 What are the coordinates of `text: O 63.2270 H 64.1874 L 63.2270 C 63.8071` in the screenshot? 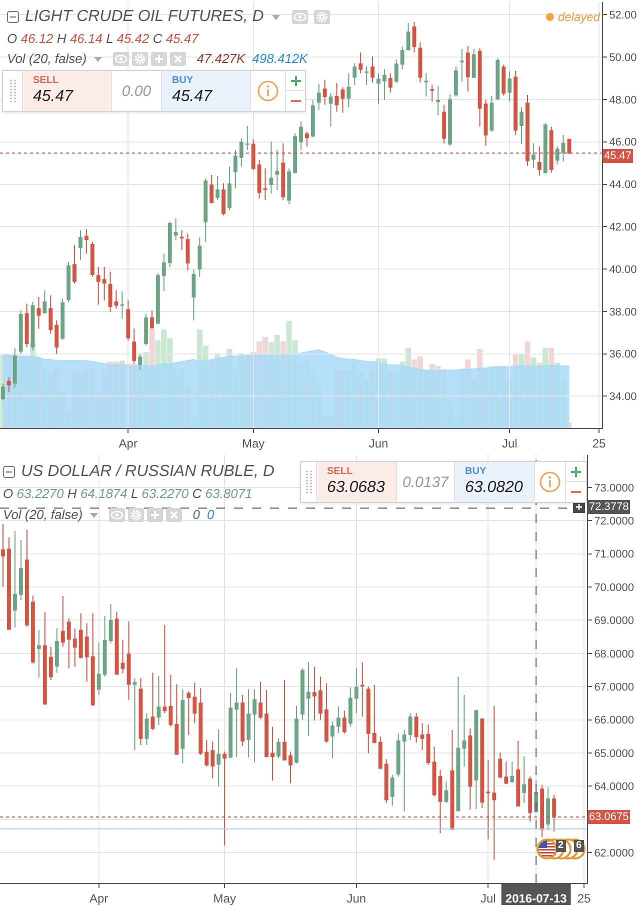 It's located at (127, 493).